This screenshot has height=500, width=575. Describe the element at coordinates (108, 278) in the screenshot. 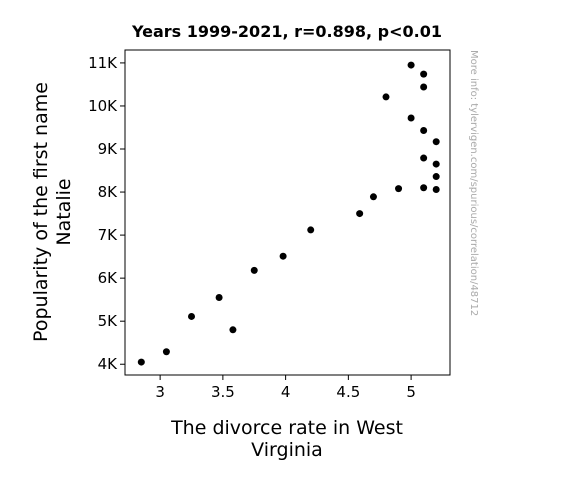

I see `y-tick-label: 6K` at that location.